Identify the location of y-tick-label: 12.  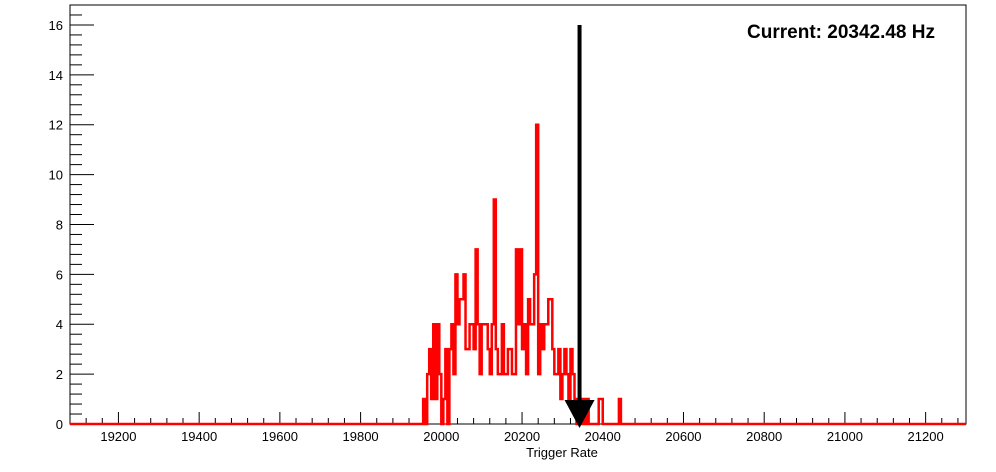
(56, 125).